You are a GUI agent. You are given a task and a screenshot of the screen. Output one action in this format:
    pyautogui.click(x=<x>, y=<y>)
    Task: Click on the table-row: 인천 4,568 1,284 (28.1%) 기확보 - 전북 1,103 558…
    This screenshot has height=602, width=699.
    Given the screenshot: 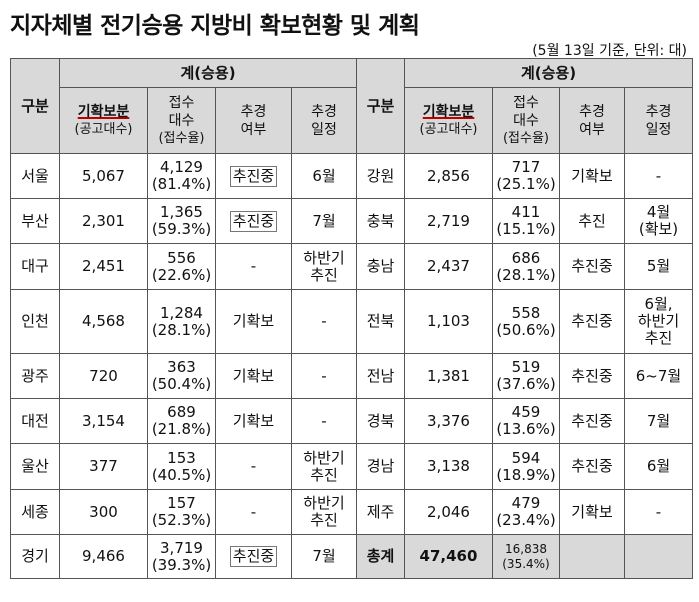 What is the action you would take?
    pyautogui.click(x=351, y=321)
    